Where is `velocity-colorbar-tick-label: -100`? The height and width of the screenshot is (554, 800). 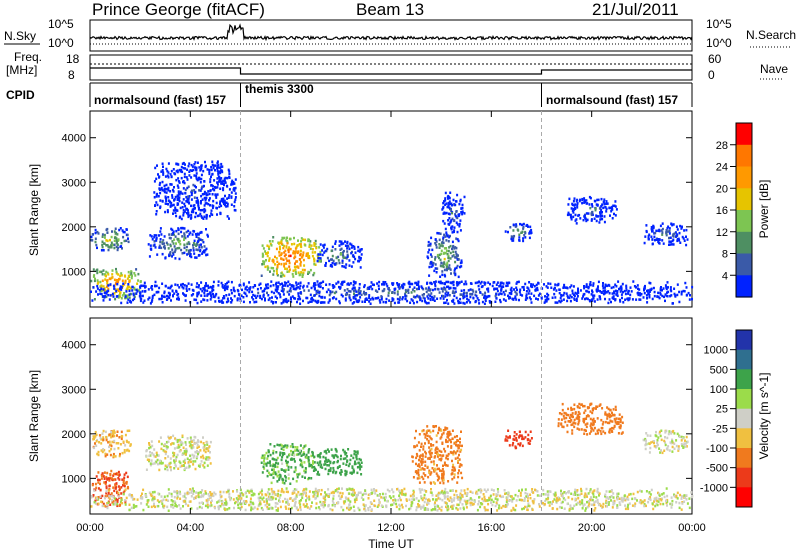
velocity-colorbar-tick-label: -100 is located at coordinates (717, 449).